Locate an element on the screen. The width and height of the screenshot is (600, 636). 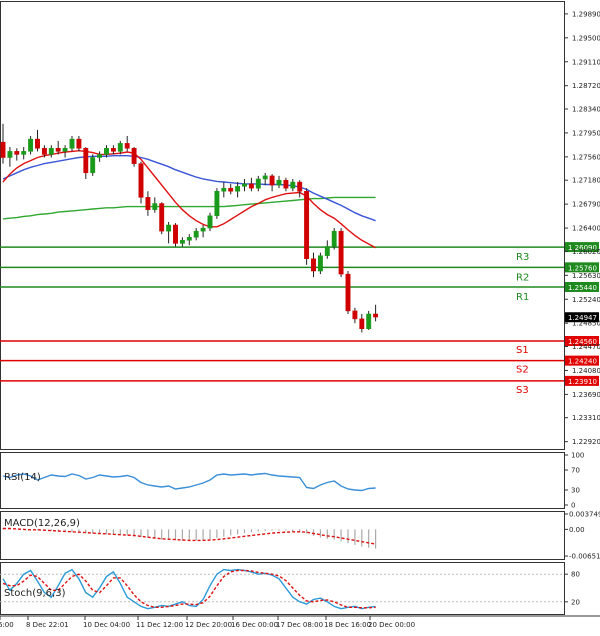
macd-tick-label: 0.00 is located at coordinates (577, 530).